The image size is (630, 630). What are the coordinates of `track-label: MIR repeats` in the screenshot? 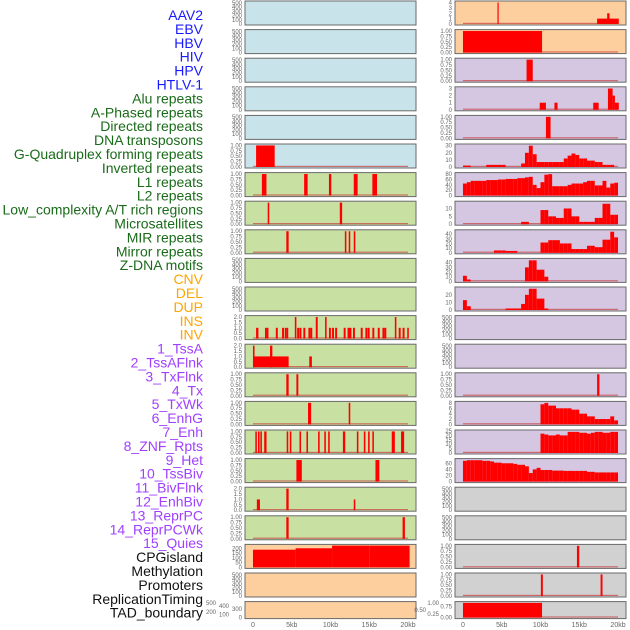 It's located at (165, 237).